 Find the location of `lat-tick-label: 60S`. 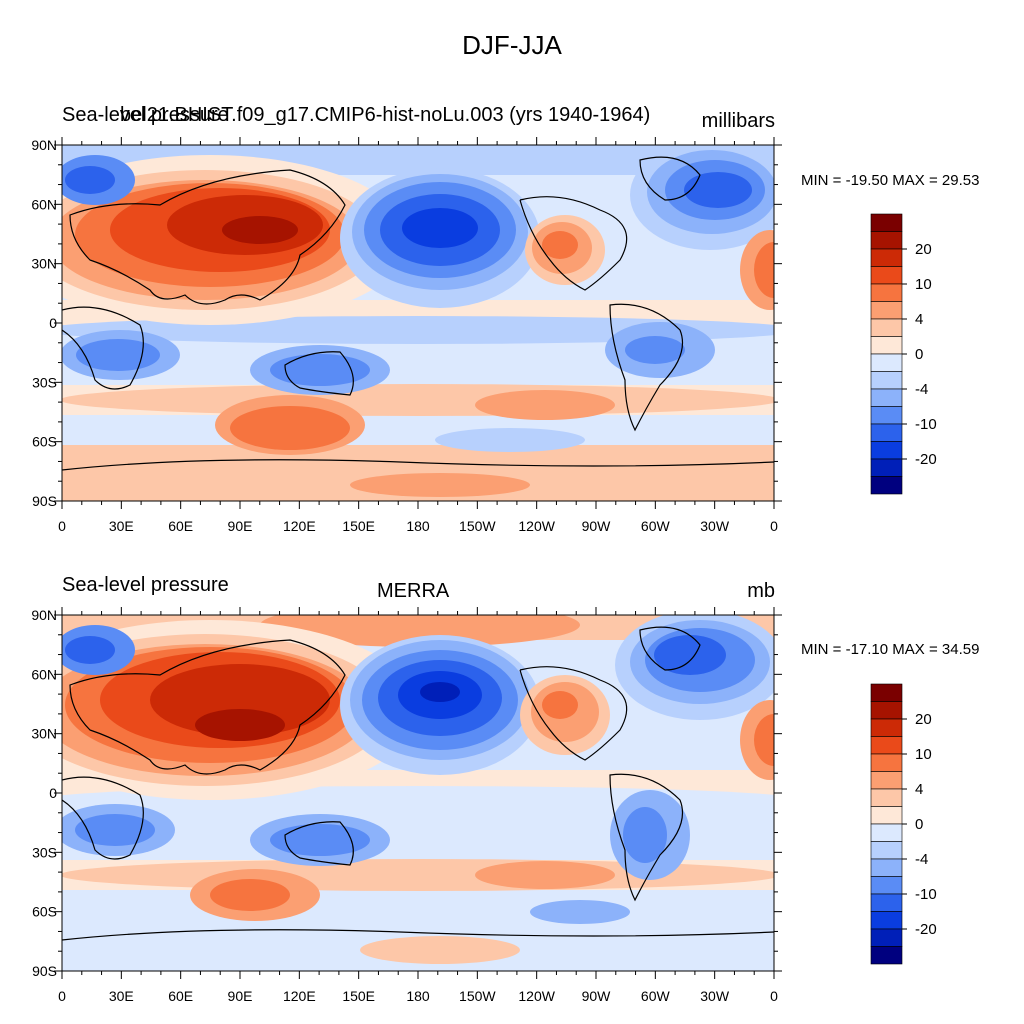

lat-tick-label: 60S is located at coordinates (44, 442).